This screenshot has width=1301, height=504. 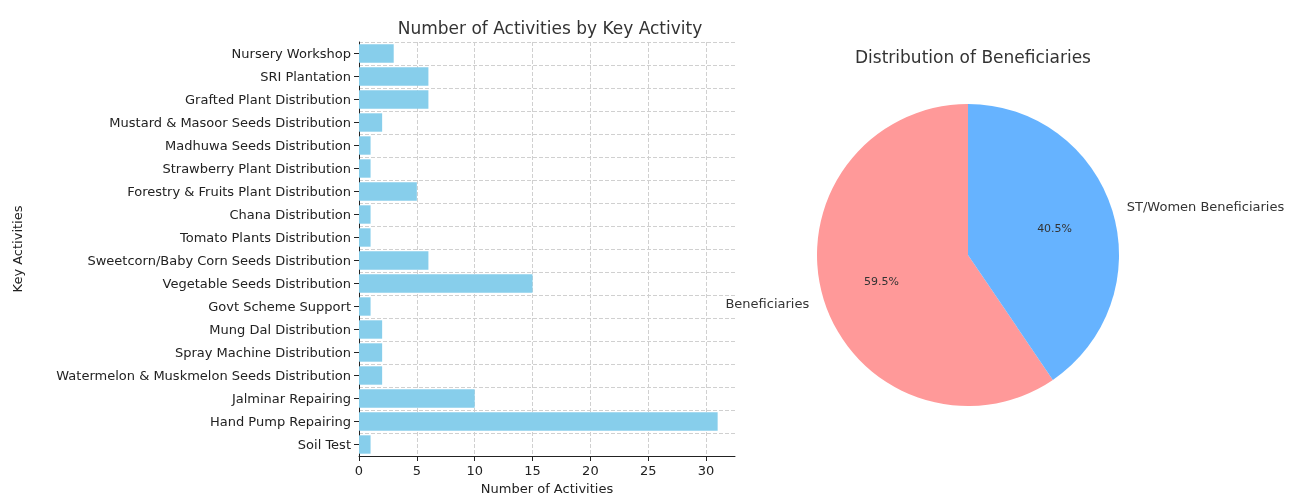 What do you see at coordinates (230, 122) in the screenshot?
I see `y-tick-label: Mustard & Masoor Seeds Distribution` at bounding box center [230, 122].